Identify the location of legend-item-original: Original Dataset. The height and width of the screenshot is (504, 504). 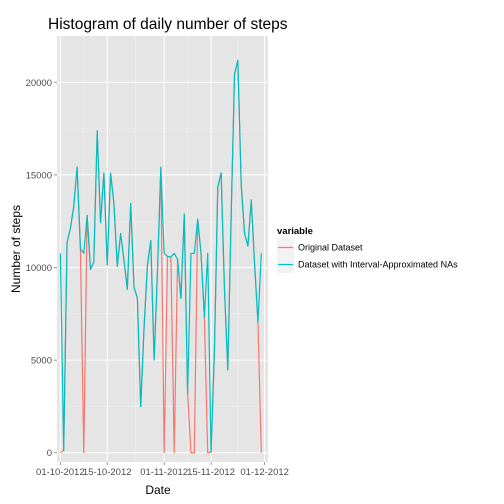
(320, 247).